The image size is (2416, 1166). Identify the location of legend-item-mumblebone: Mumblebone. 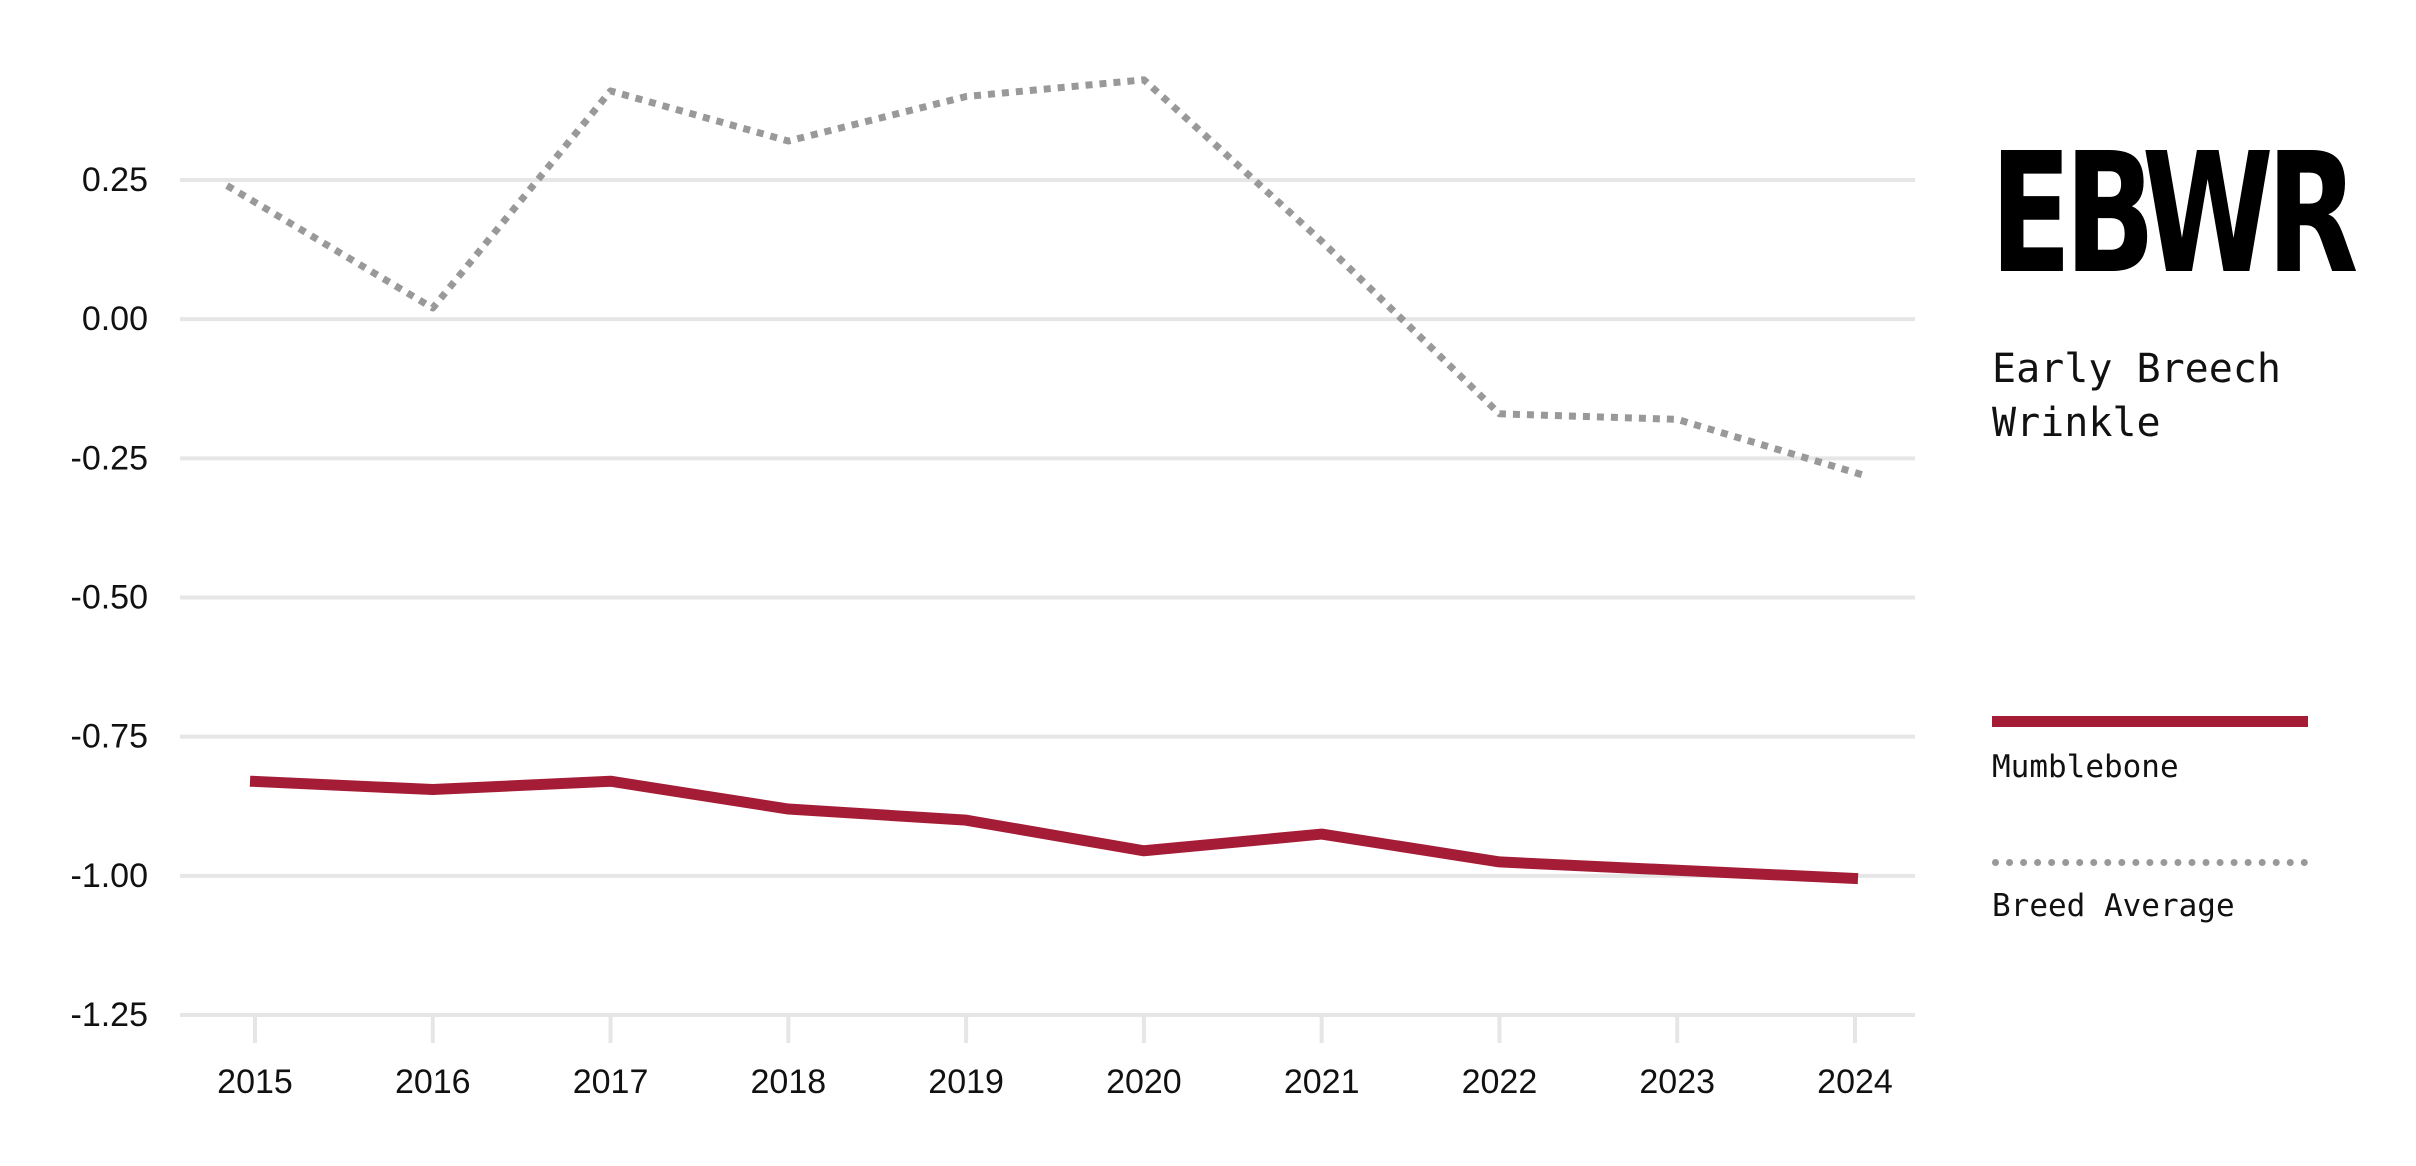
(2151, 750).